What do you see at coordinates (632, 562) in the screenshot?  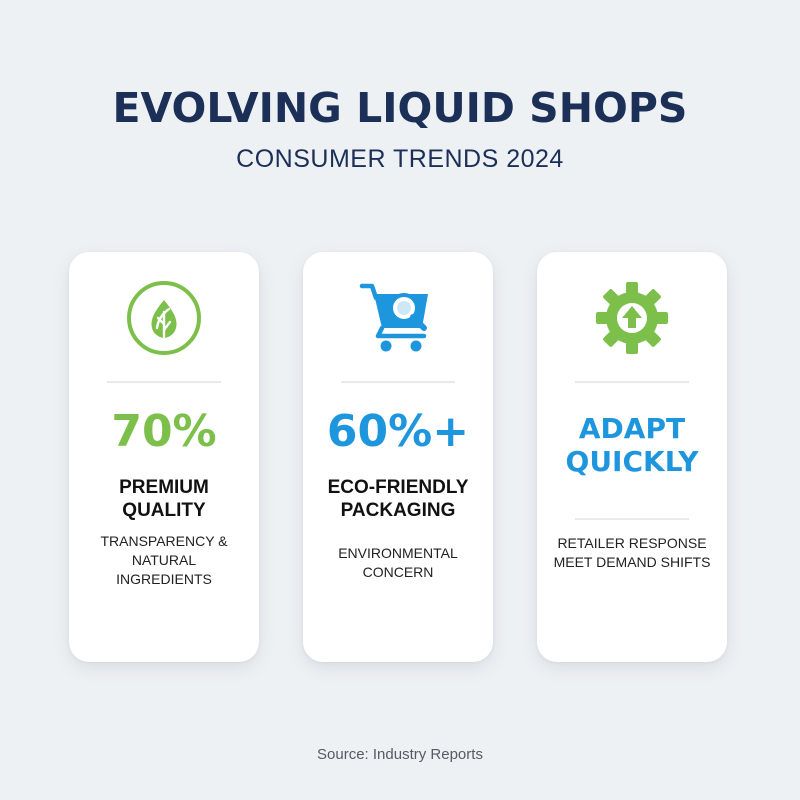 I see `trend-description-line: MEET DEMAND SHIFTS` at bounding box center [632, 562].